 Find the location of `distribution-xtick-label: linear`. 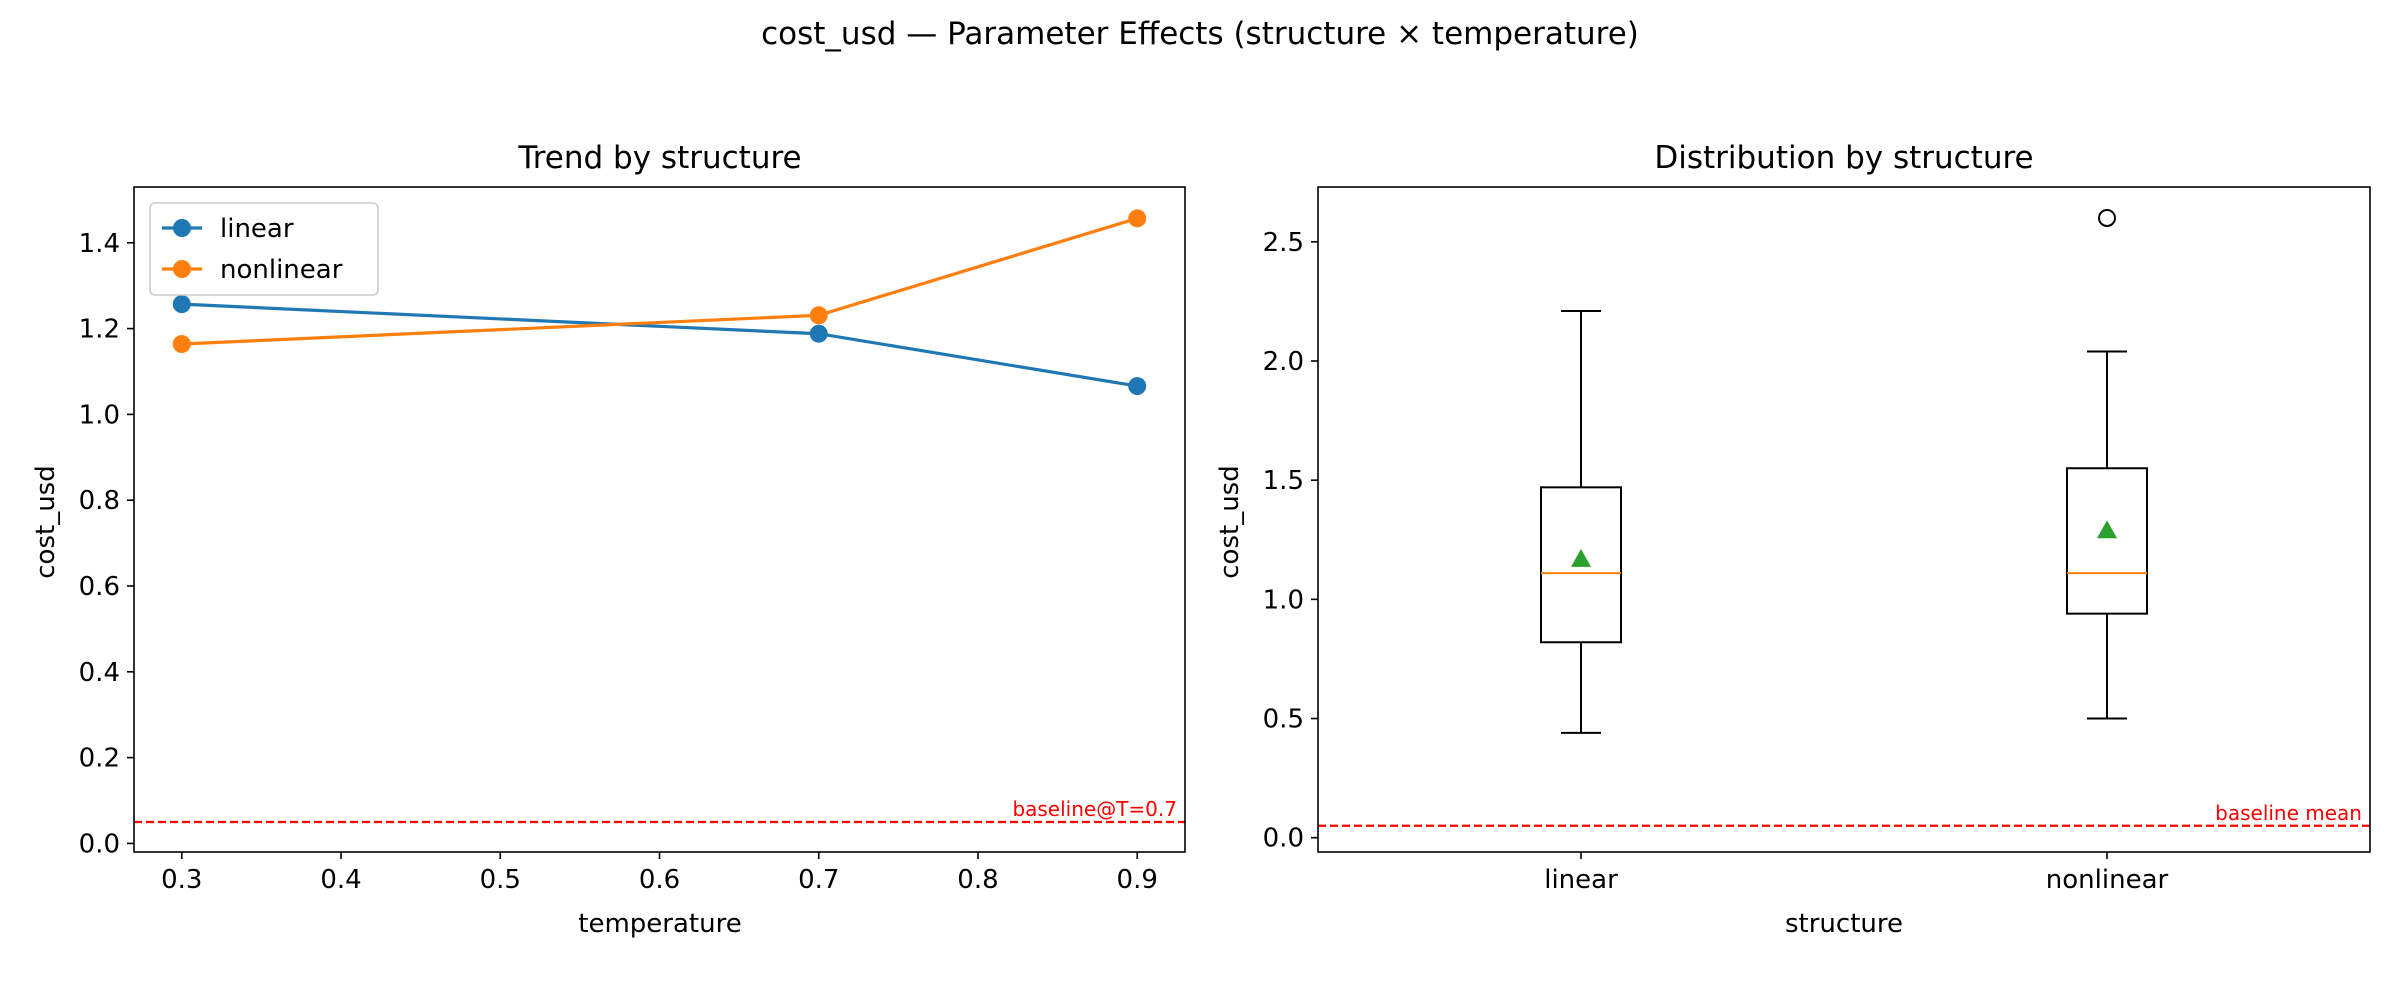

distribution-xtick-label: linear is located at coordinates (1581, 880).